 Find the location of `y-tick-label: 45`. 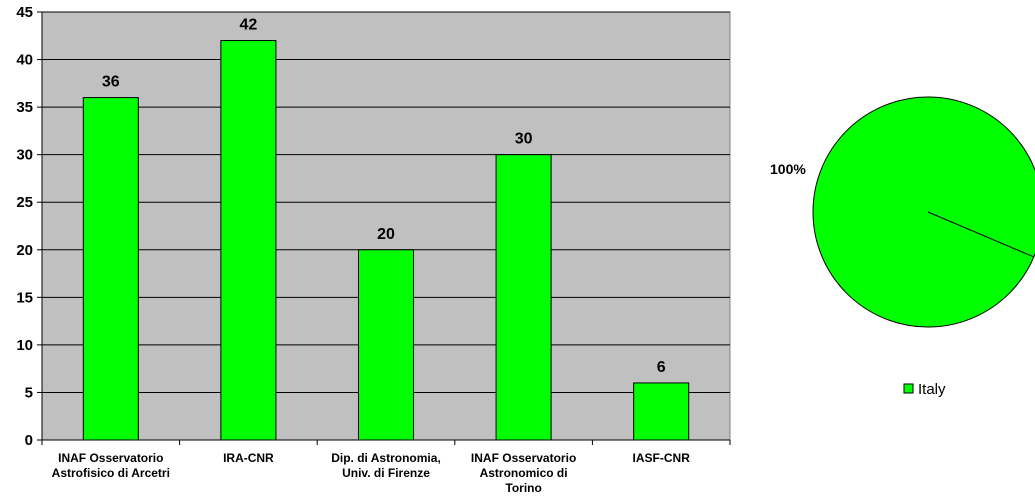

y-tick-label: 45 is located at coordinates (24, 12).